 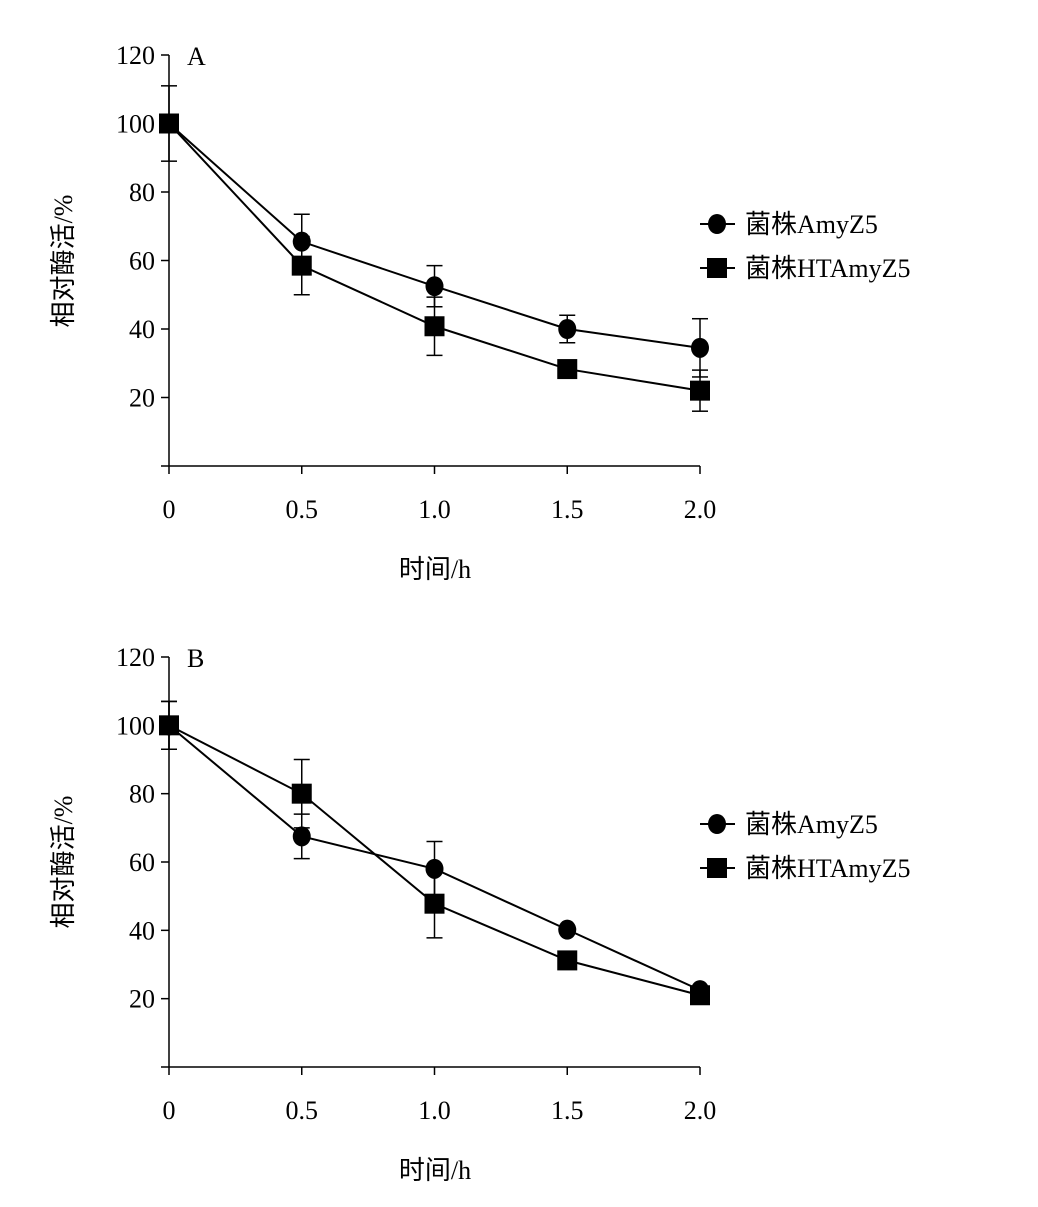 I want to click on panel-label: A, so click(x=196, y=56).